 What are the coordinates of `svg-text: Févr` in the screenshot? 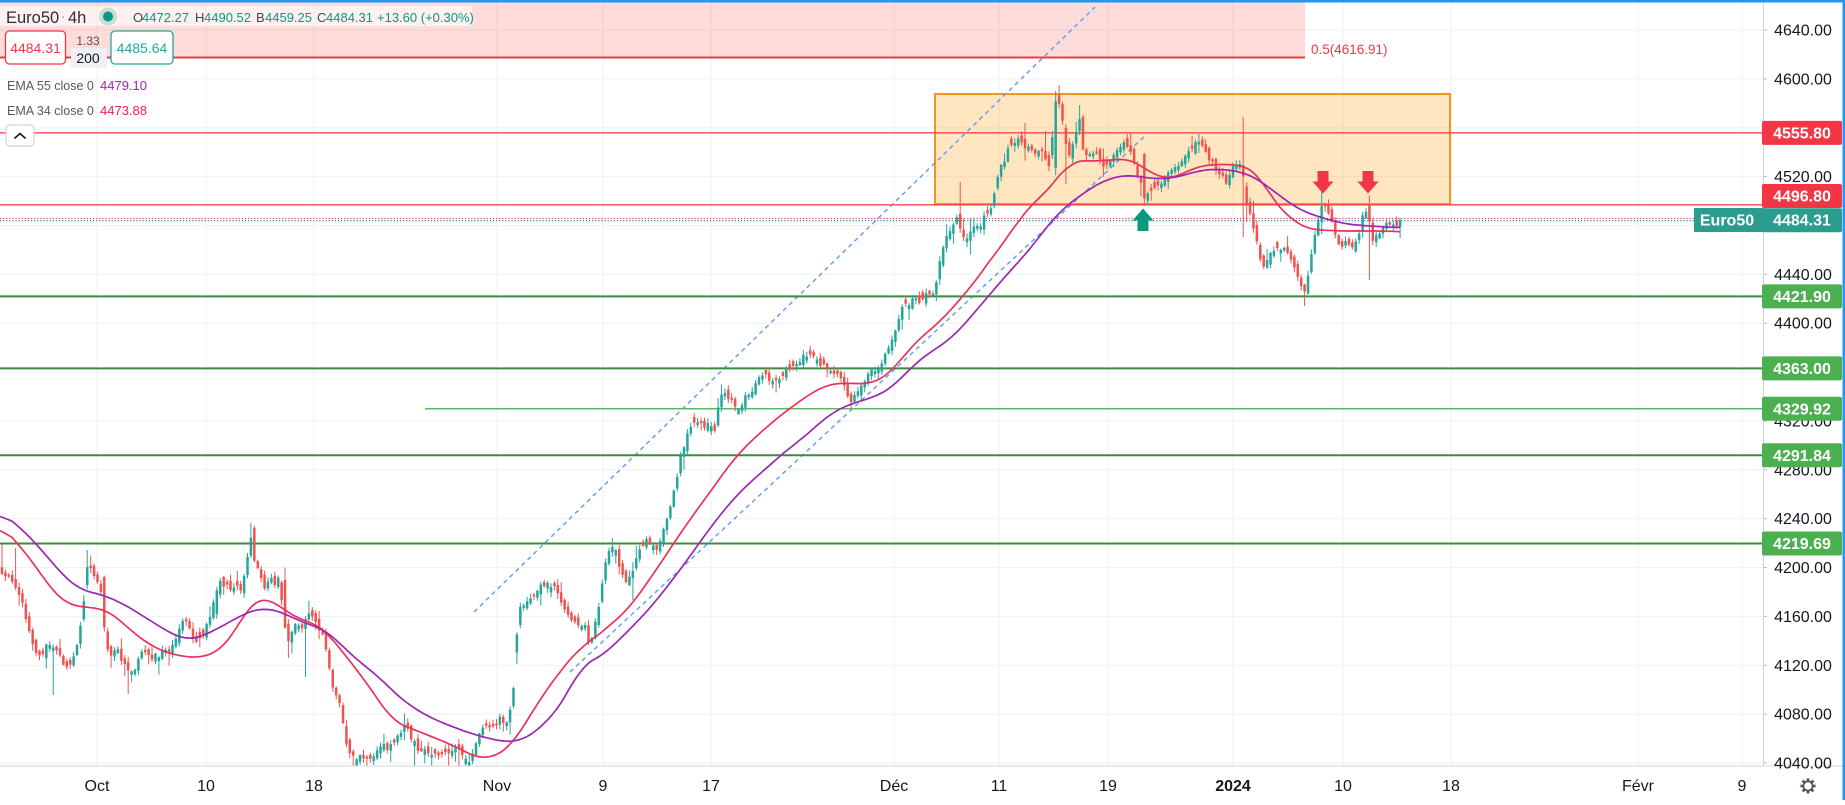 It's located at (1638, 786).